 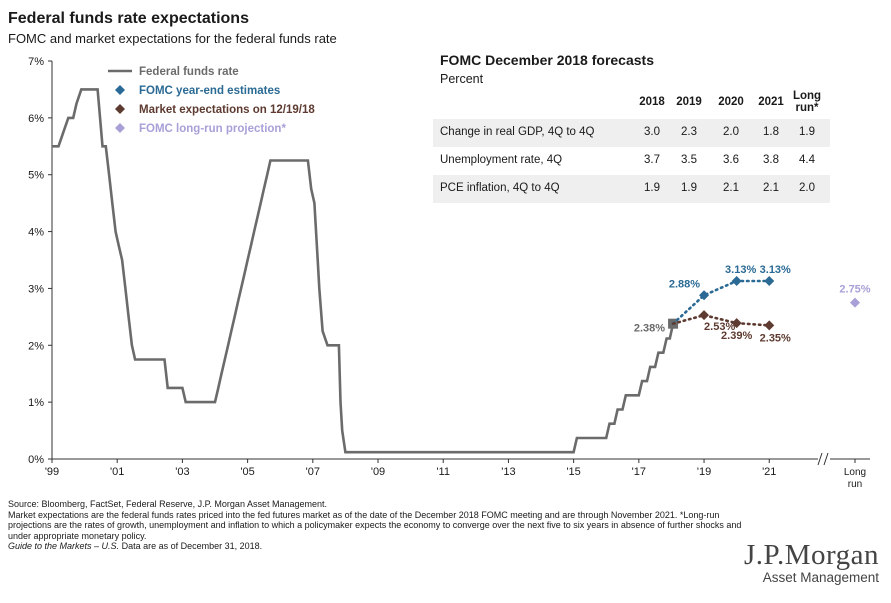 I want to click on y-tick-label: 1%, so click(x=36, y=403).